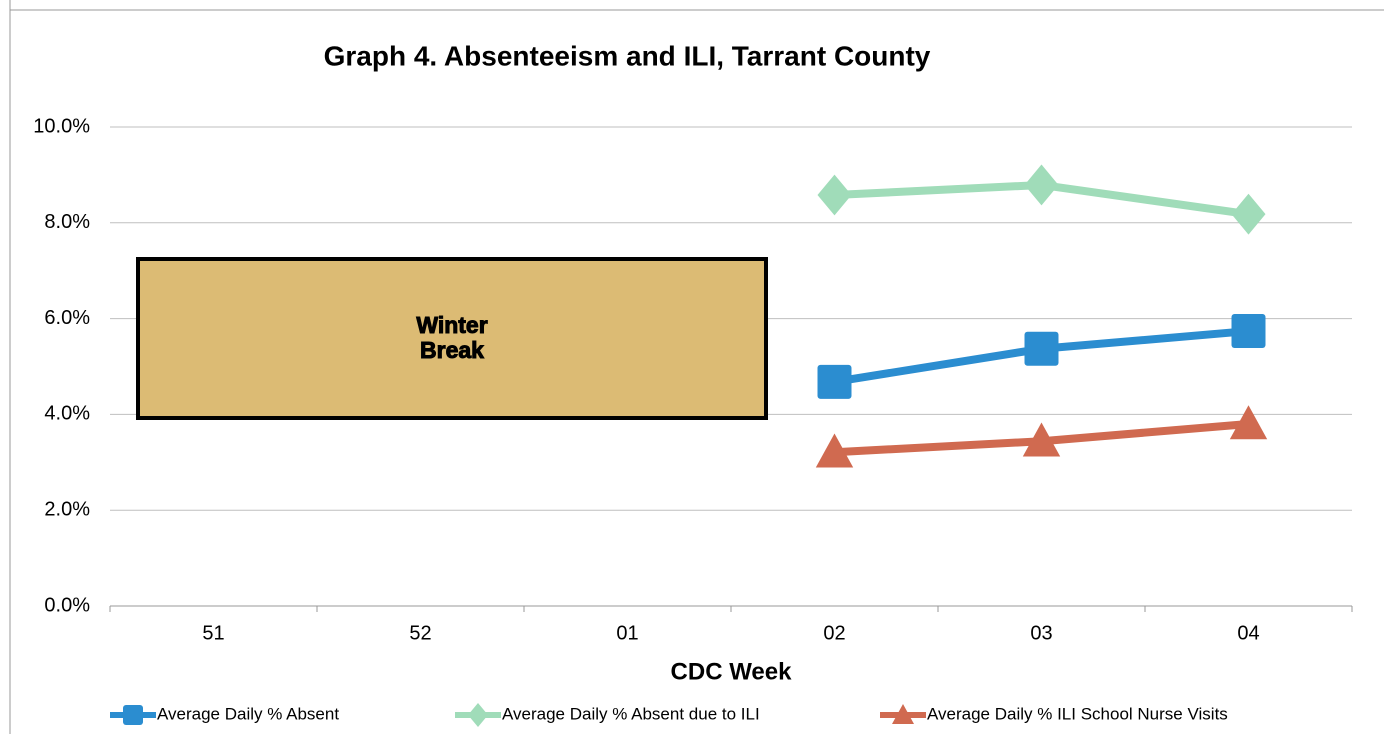 The image size is (1384, 734). I want to click on winter-break-box: Winter Break, so click(452, 338).